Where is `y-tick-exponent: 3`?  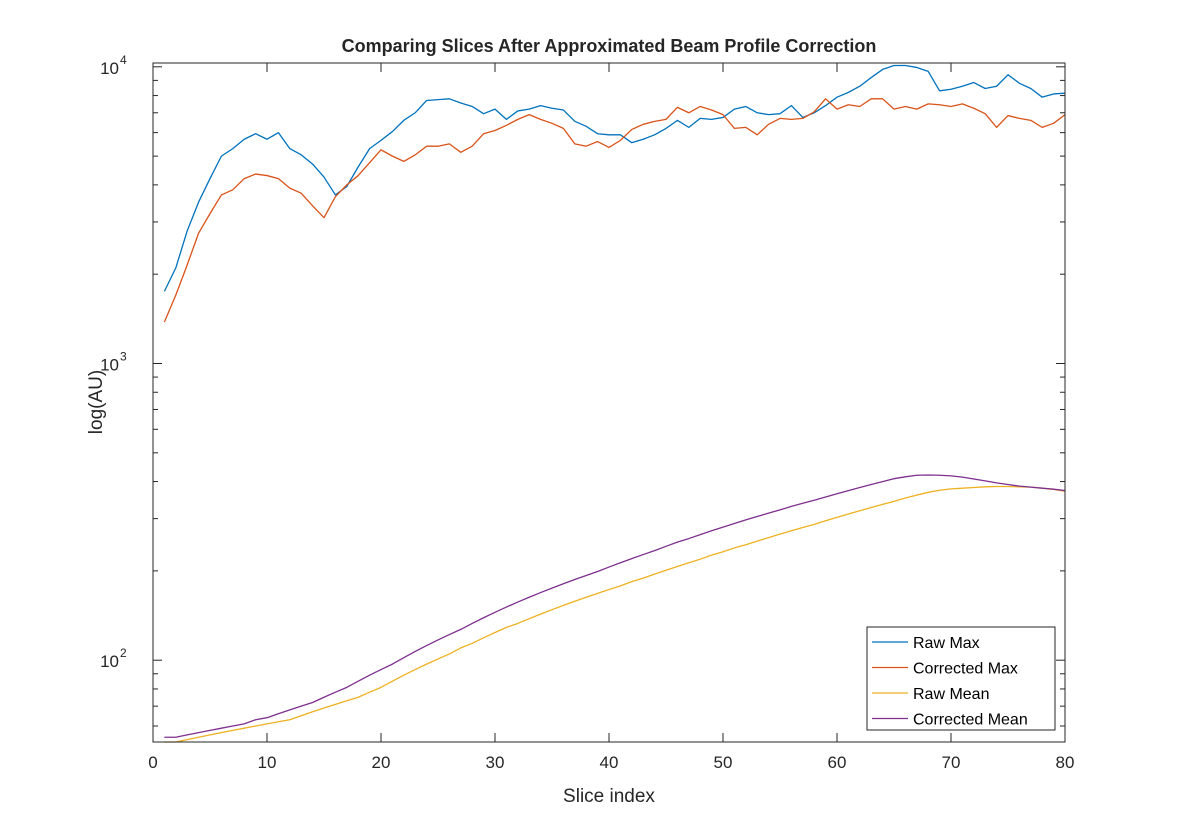 y-tick-exponent: 3 is located at coordinates (123, 357).